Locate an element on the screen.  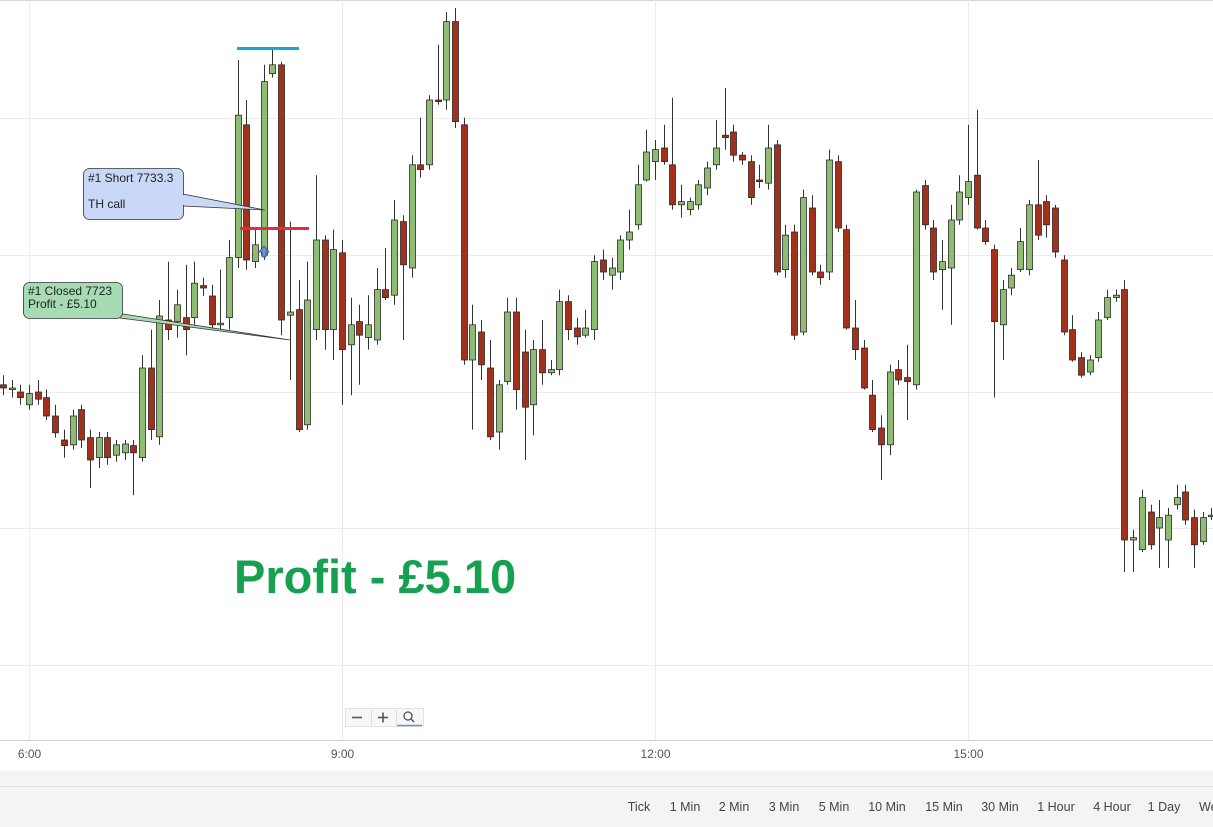
timeframe-button: 3 Min is located at coordinates (784, 807).